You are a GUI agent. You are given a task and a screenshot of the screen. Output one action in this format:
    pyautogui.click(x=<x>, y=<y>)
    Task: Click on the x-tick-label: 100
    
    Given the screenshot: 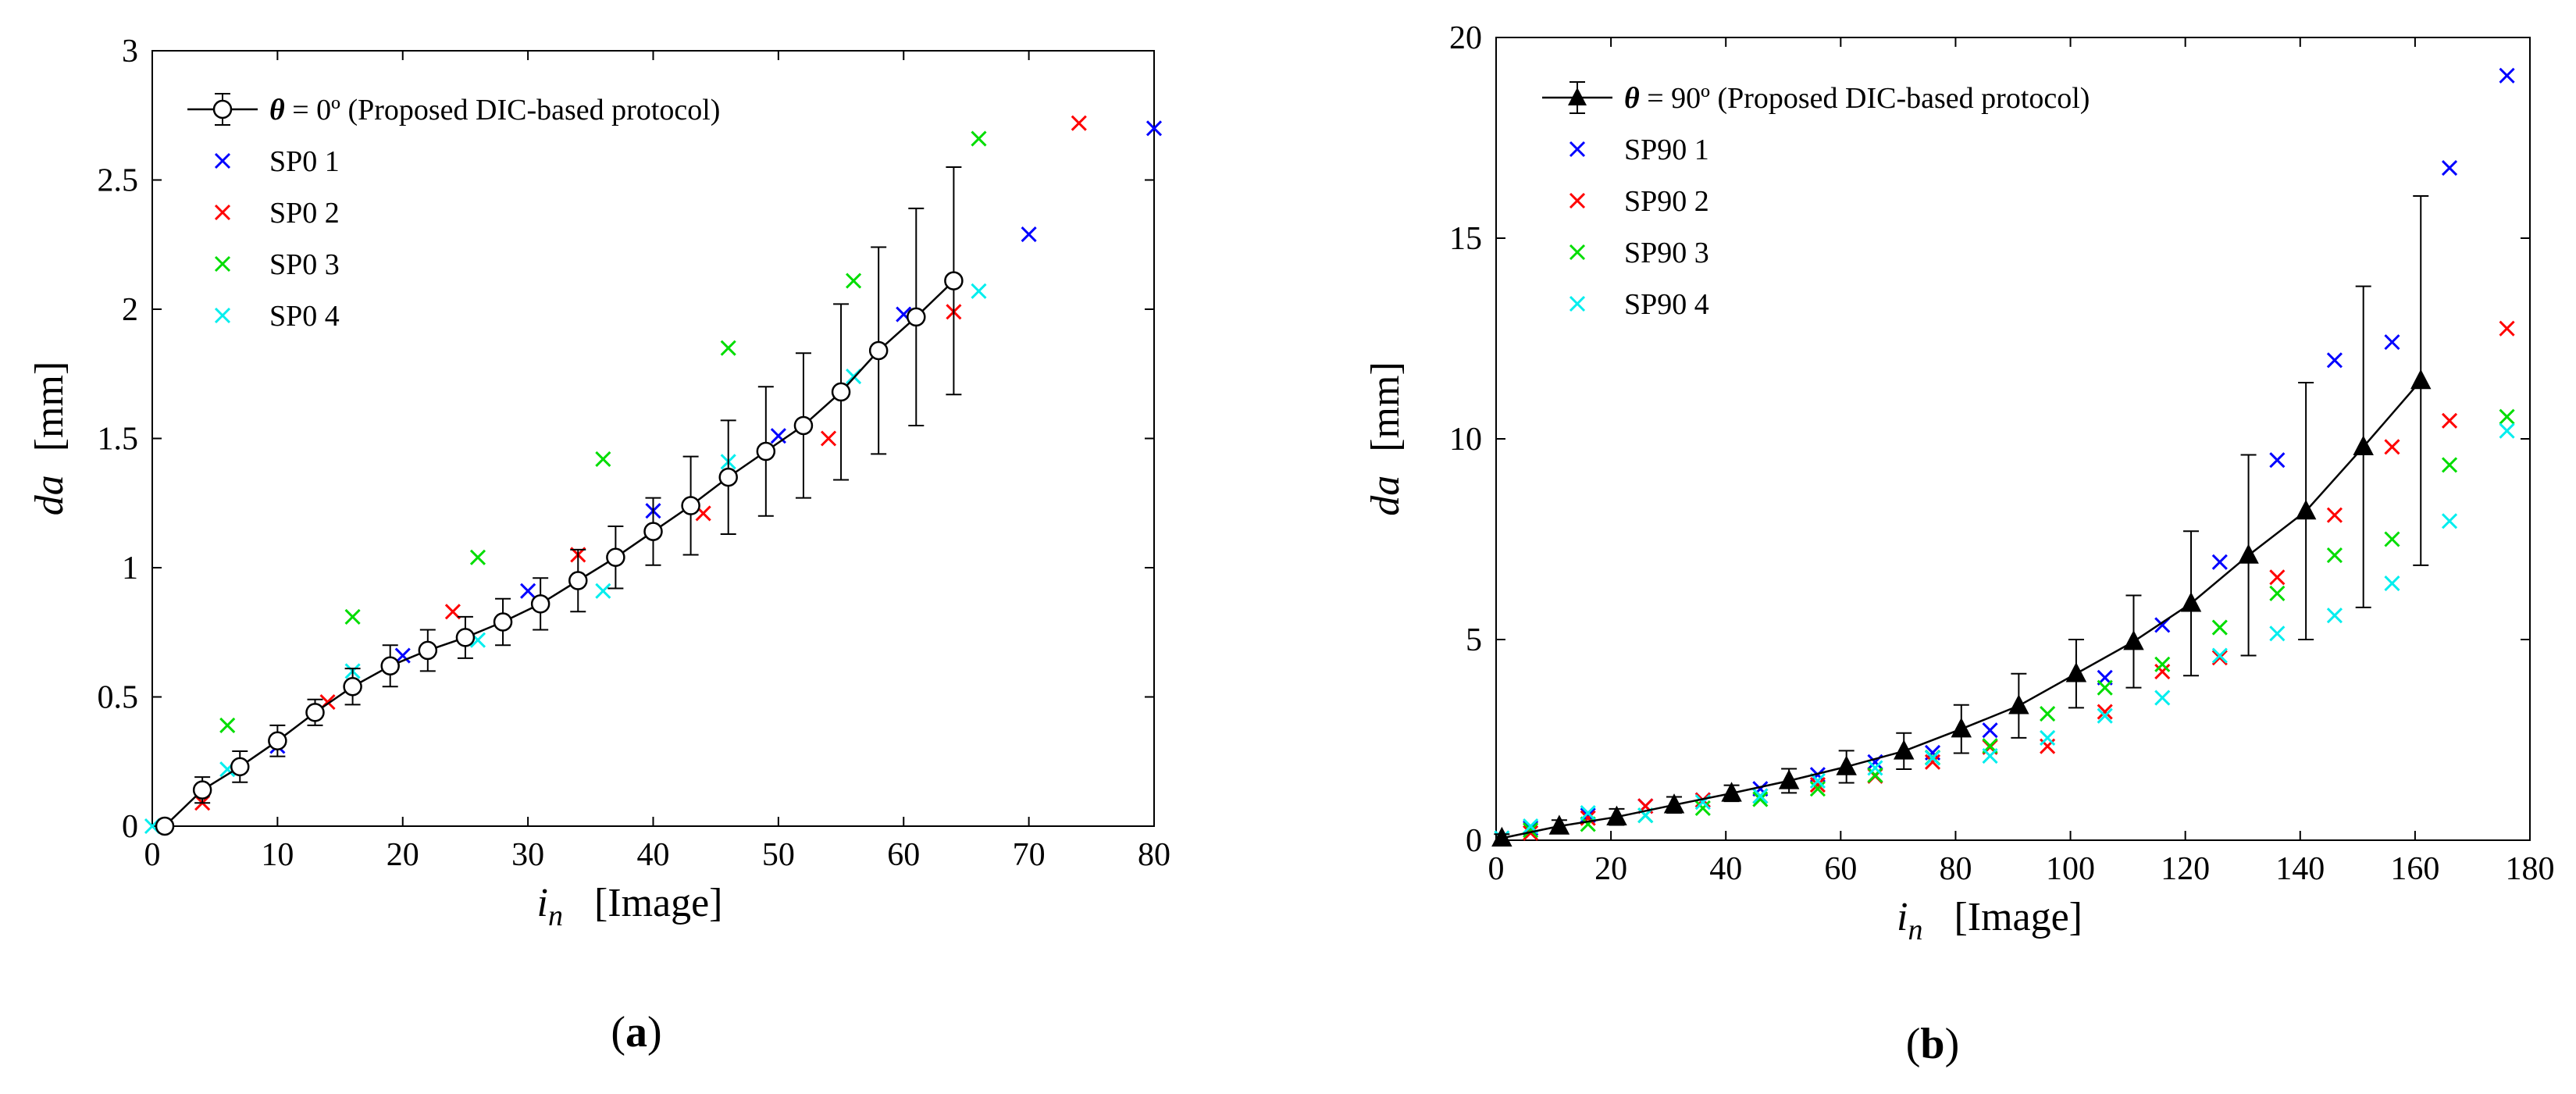 What is the action you would take?
    pyautogui.click(x=2070, y=869)
    